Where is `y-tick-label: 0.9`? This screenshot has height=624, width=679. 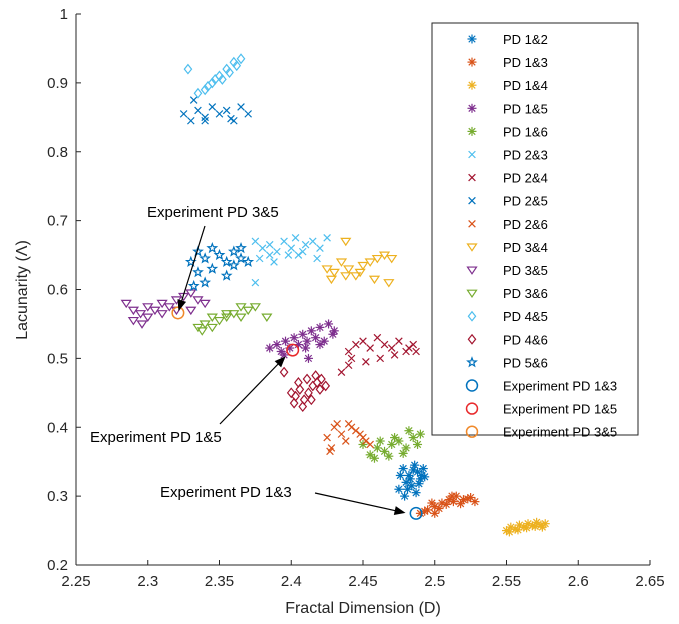
y-tick-label: 0.9 is located at coordinates (57, 83).